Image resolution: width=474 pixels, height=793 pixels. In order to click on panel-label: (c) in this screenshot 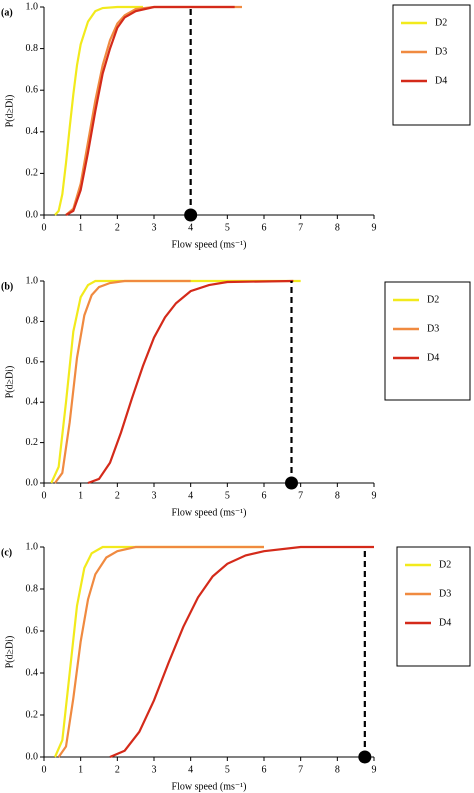, I will do `click(6, 552)`.